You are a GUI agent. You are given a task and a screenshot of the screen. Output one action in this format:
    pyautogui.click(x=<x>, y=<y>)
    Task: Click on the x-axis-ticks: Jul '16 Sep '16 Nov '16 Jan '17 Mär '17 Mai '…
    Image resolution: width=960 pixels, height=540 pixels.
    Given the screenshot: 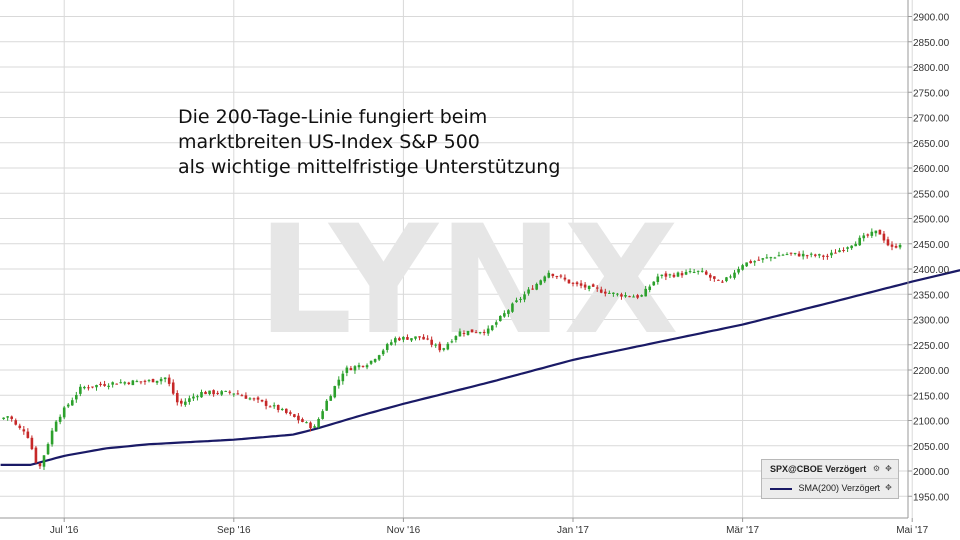 What is the action you would take?
    pyautogui.click(x=489, y=527)
    